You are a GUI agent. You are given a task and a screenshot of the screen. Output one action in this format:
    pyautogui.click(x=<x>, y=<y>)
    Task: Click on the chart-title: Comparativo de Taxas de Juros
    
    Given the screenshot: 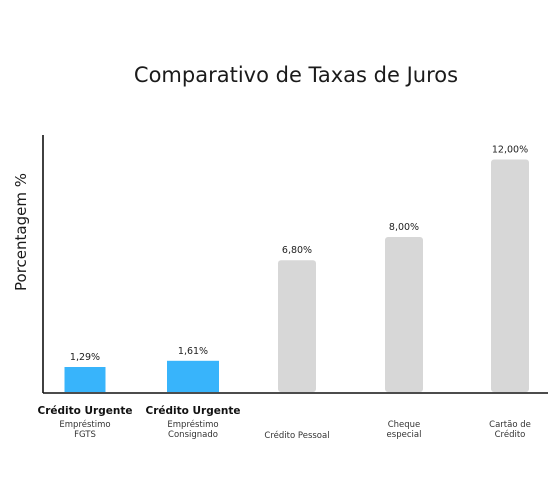 What is the action you would take?
    pyautogui.click(x=296, y=75)
    